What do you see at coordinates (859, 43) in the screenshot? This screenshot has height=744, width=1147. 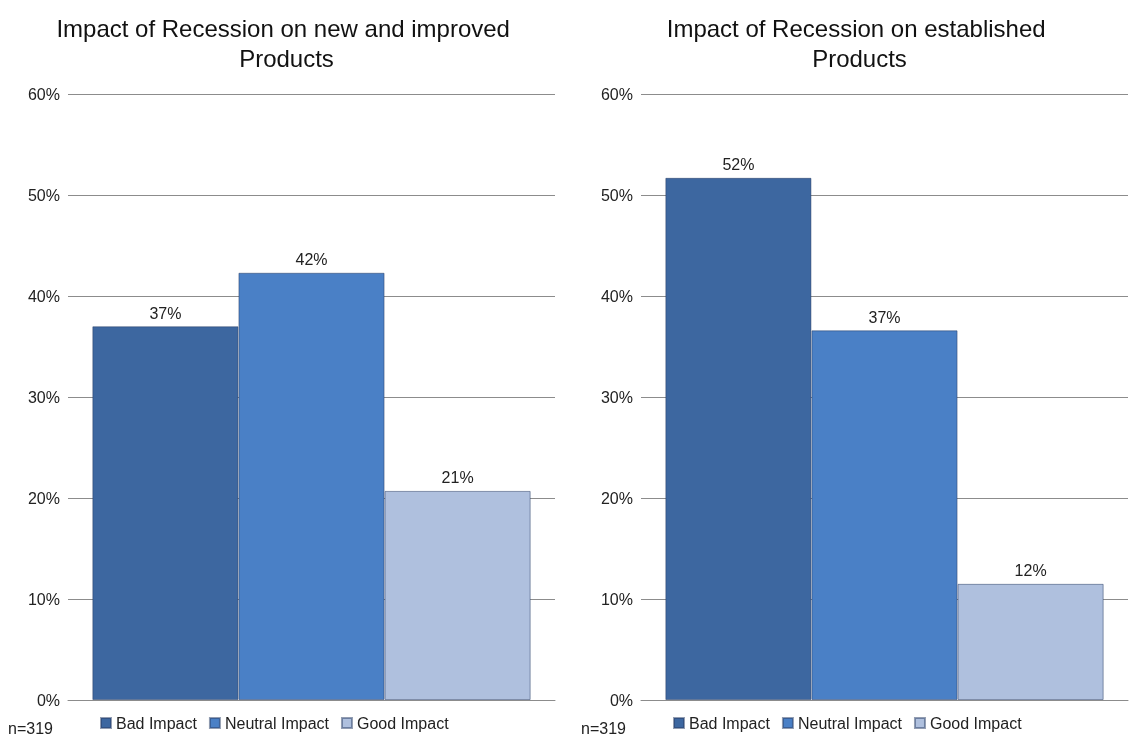 I see `chart-title: Impact of Recession on established Products` at bounding box center [859, 43].